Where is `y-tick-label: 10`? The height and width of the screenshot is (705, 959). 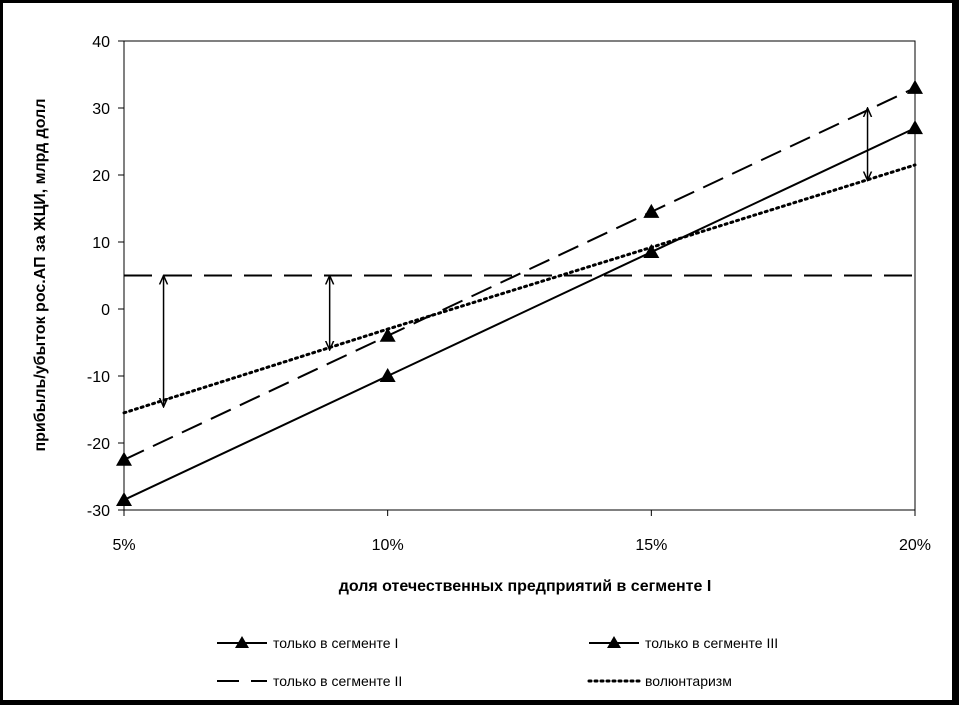 y-tick-label: 10 is located at coordinates (101, 243).